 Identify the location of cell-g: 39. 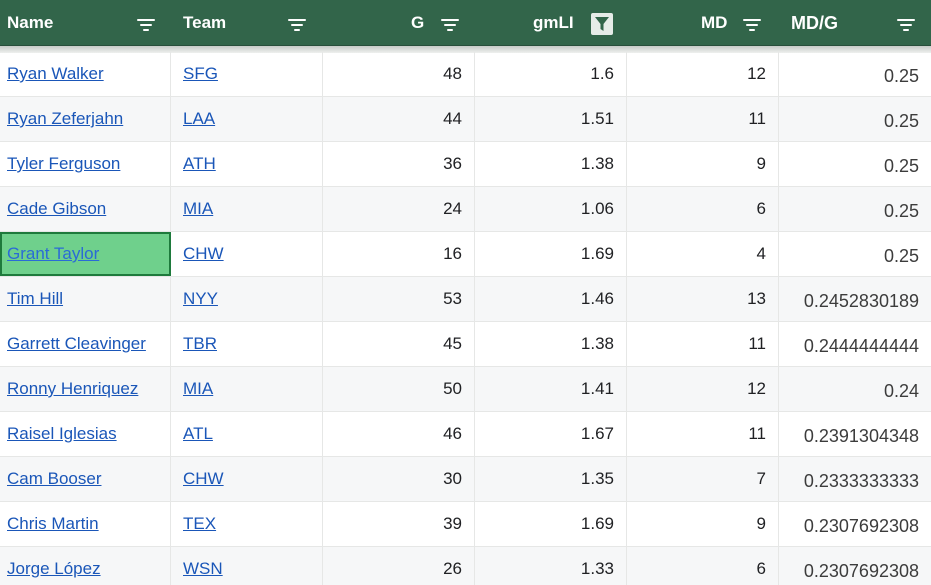
(399, 524).